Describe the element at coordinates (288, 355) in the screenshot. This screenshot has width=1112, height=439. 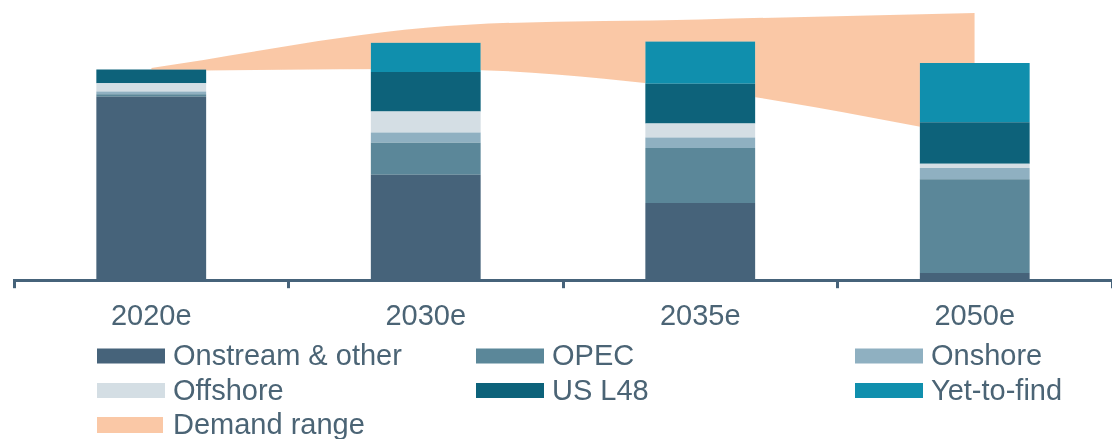
I see `legend-label: Onstream & other` at that location.